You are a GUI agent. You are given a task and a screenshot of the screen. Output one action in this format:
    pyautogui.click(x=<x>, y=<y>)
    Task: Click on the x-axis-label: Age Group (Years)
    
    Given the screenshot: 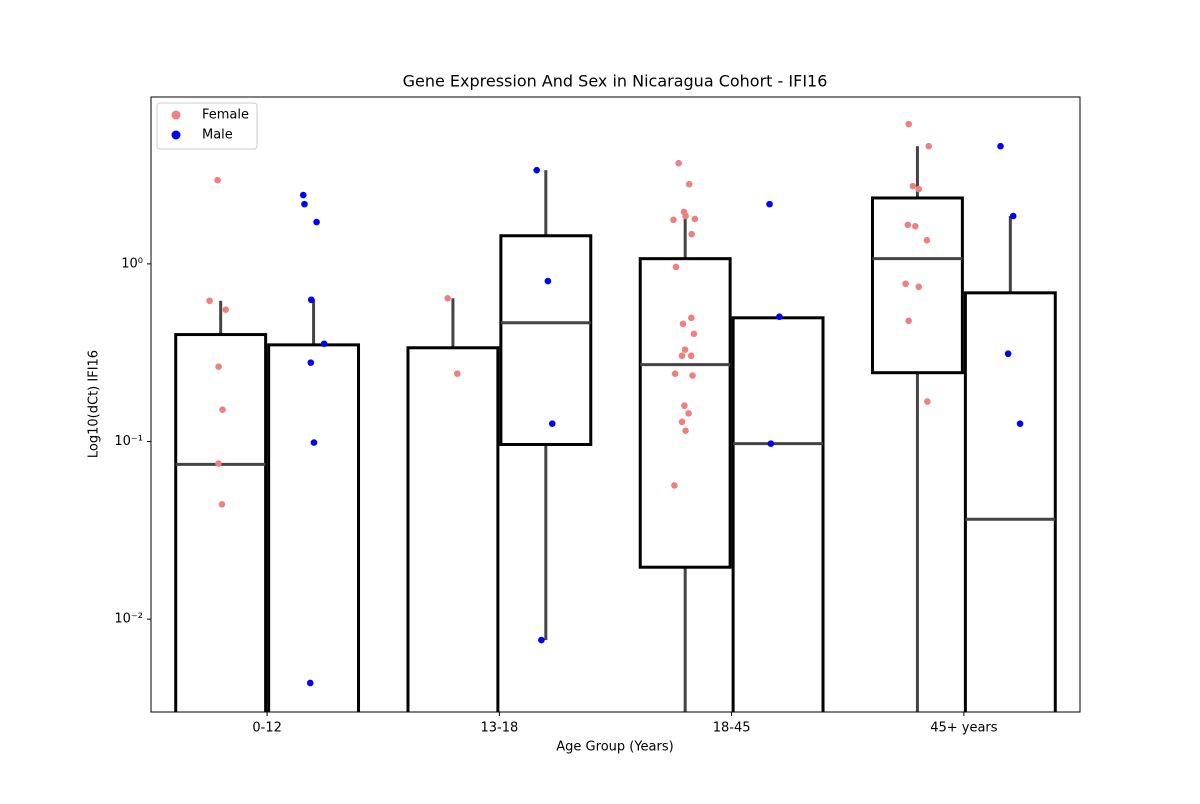 What is the action you would take?
    pyautogui.click(x=614, y=747)
    